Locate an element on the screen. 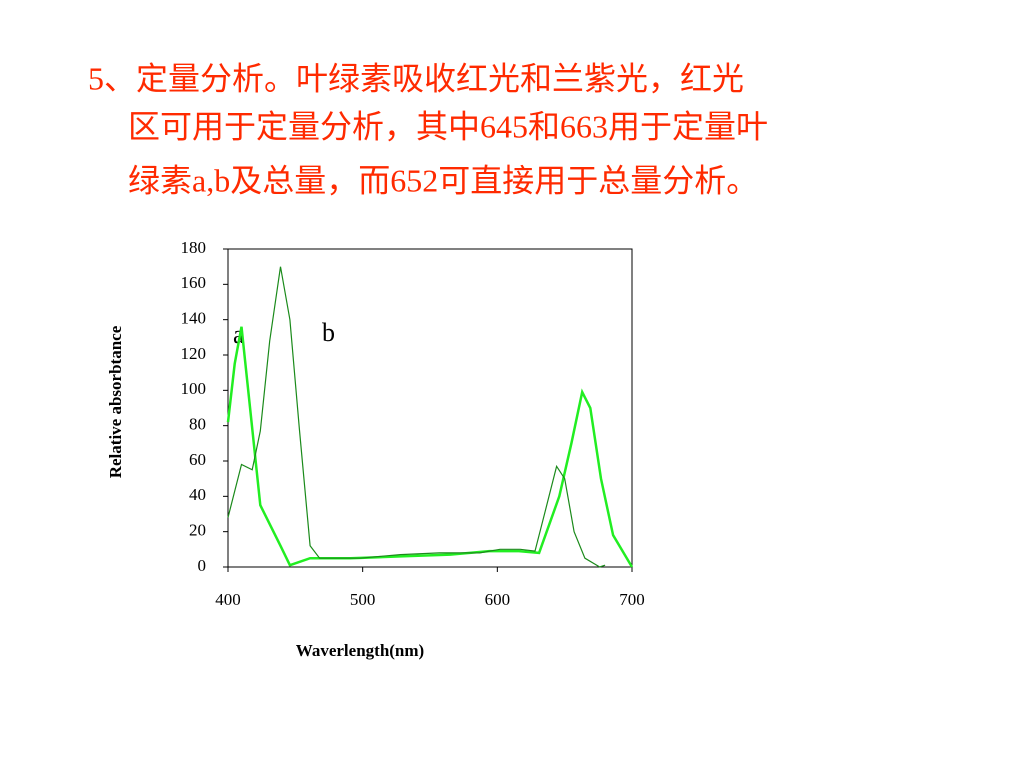 This screenshot has height=768, width=1024. y-tick-label: 80 is located at coordinates (197, 424).